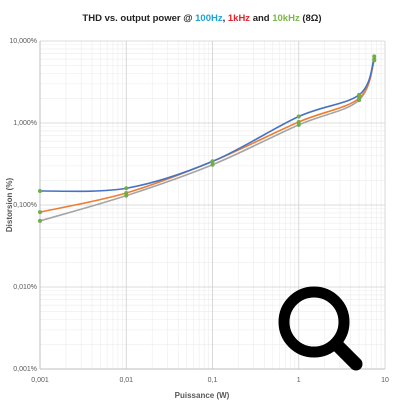  What do you see at coordinates (225, 18) in the screenshot?
I see `title-part: ,` at bounding box center [225, 18].